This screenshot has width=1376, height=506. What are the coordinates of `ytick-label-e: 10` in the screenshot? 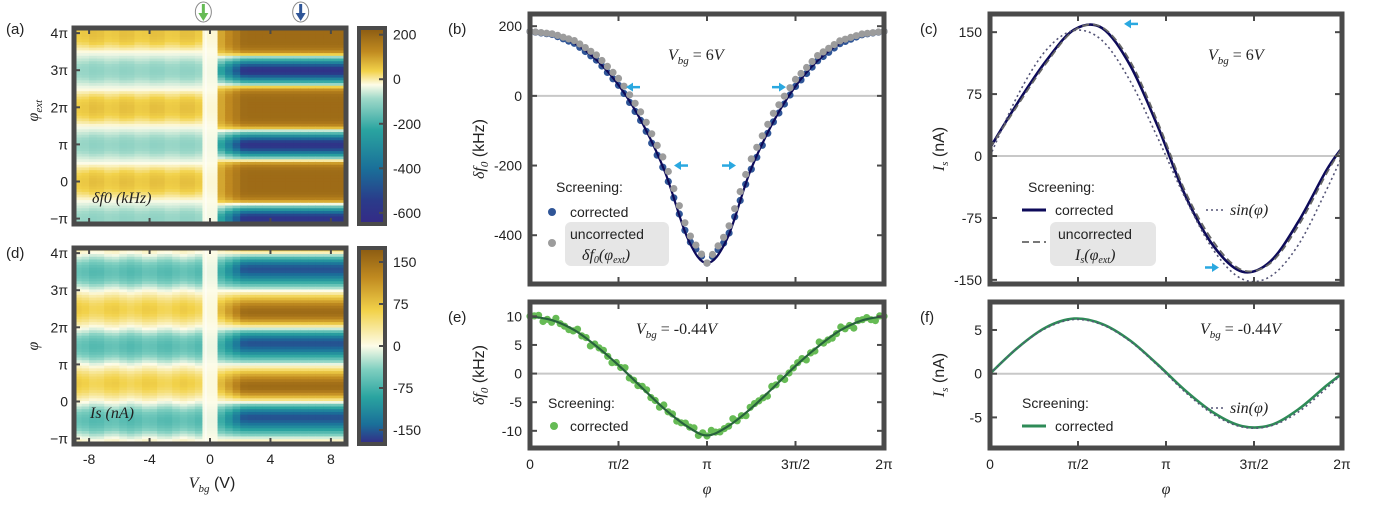 It's located at (514, 316).